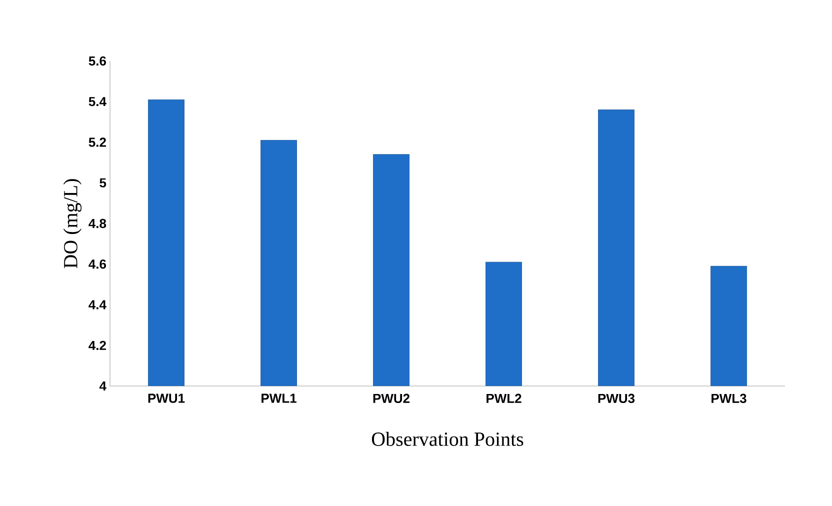 Image resolution: width=832 pixels, height=506 pixels. Describe the element at coordinates (279, 398) in the screenshot. I see `x-tick-label: PWL1` at that location.